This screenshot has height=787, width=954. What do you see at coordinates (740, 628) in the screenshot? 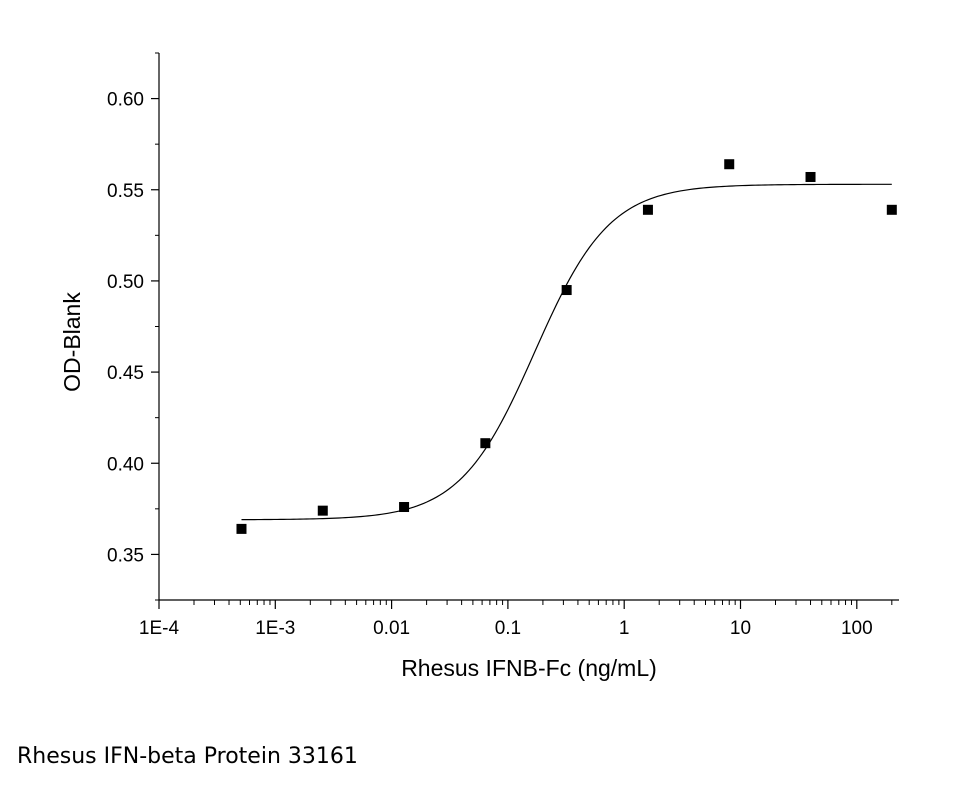
I see `x-tick-label: 10` at bounding box center [740, 628].